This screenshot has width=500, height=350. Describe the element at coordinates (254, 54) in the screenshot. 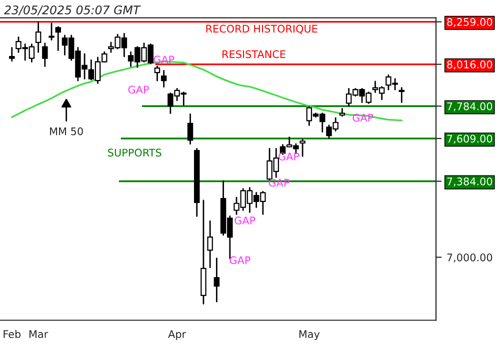

I see `ref-line-label: RESISTANCE` at that location.